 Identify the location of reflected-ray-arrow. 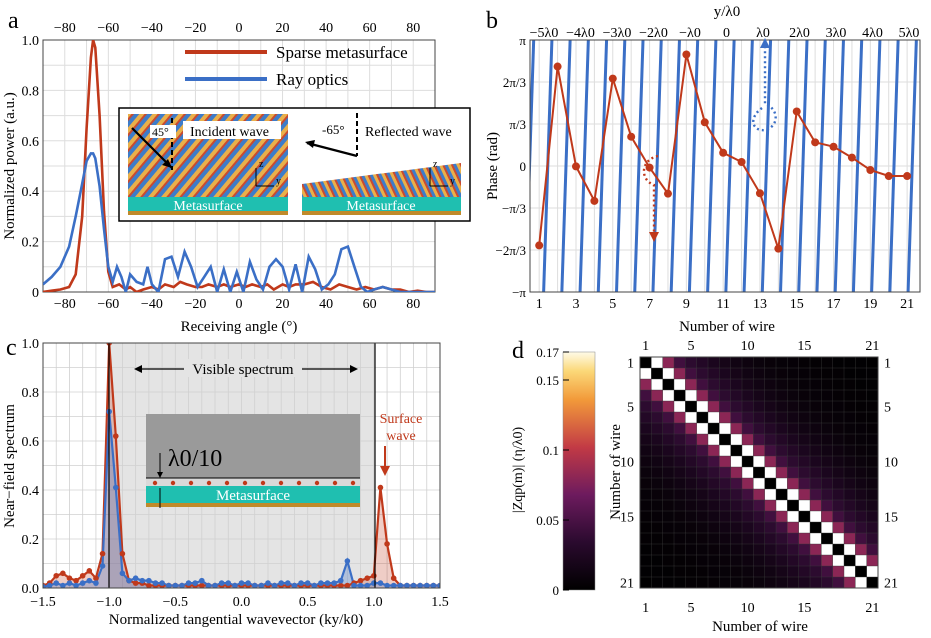
(332, 149).